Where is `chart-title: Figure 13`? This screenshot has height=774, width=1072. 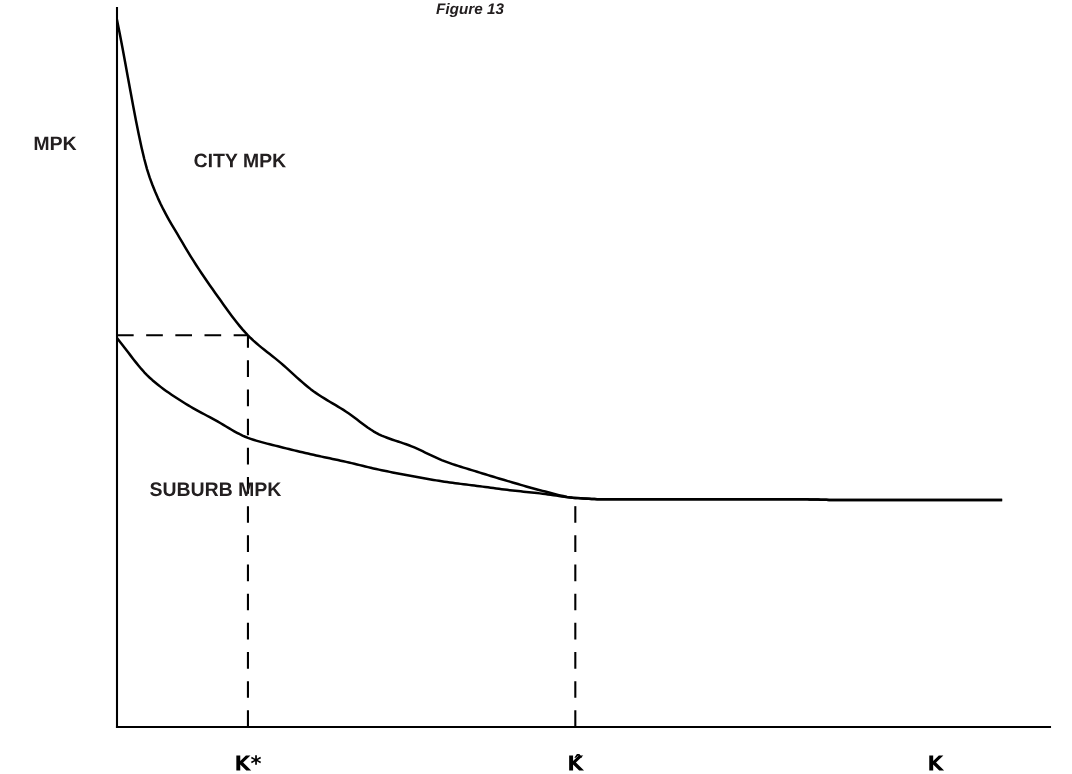 chart-title: Figure 13 is located at coordinates (470, 10).